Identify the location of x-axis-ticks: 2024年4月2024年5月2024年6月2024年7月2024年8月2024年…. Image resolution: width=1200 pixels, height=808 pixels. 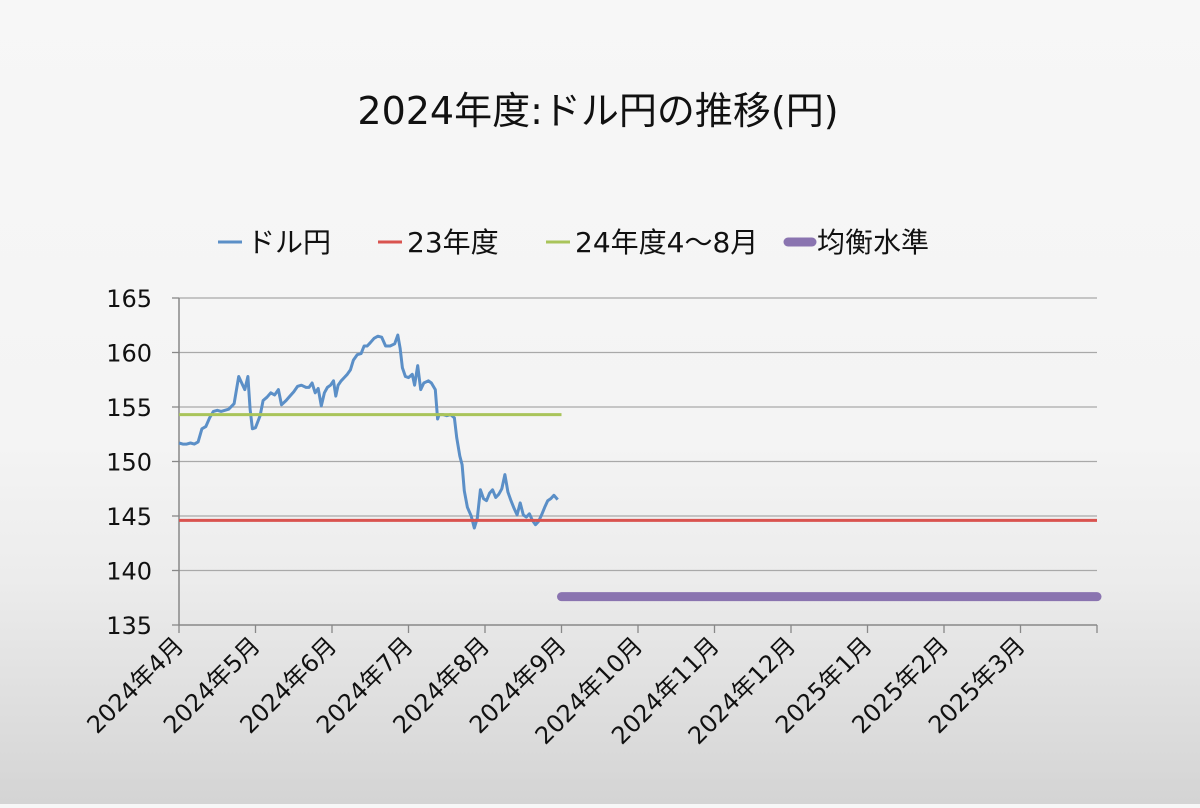
(590, 687).